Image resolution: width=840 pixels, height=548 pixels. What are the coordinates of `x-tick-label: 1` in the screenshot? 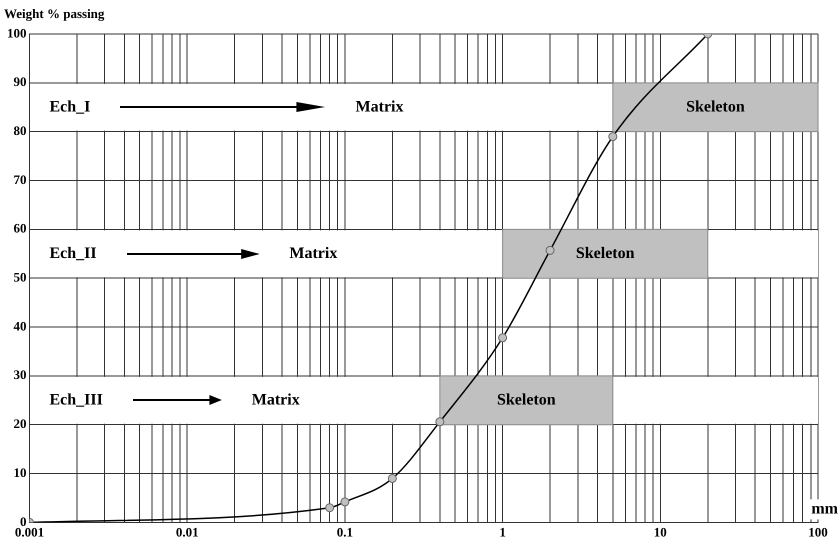 It's located at (502, 532).